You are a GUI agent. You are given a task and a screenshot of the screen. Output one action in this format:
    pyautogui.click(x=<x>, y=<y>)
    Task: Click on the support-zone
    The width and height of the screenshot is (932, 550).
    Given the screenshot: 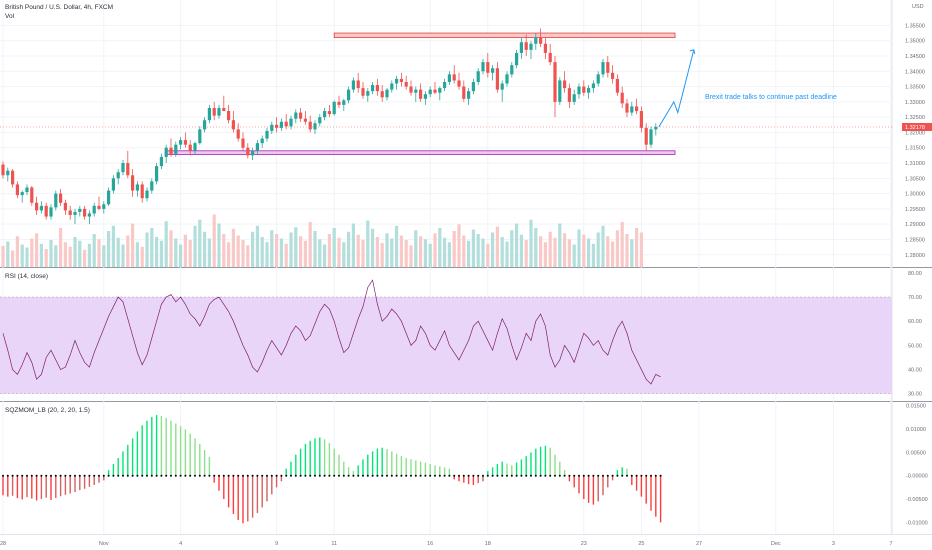 What is the action you would take?
    pyautogui.click(x=420, y=152)
    